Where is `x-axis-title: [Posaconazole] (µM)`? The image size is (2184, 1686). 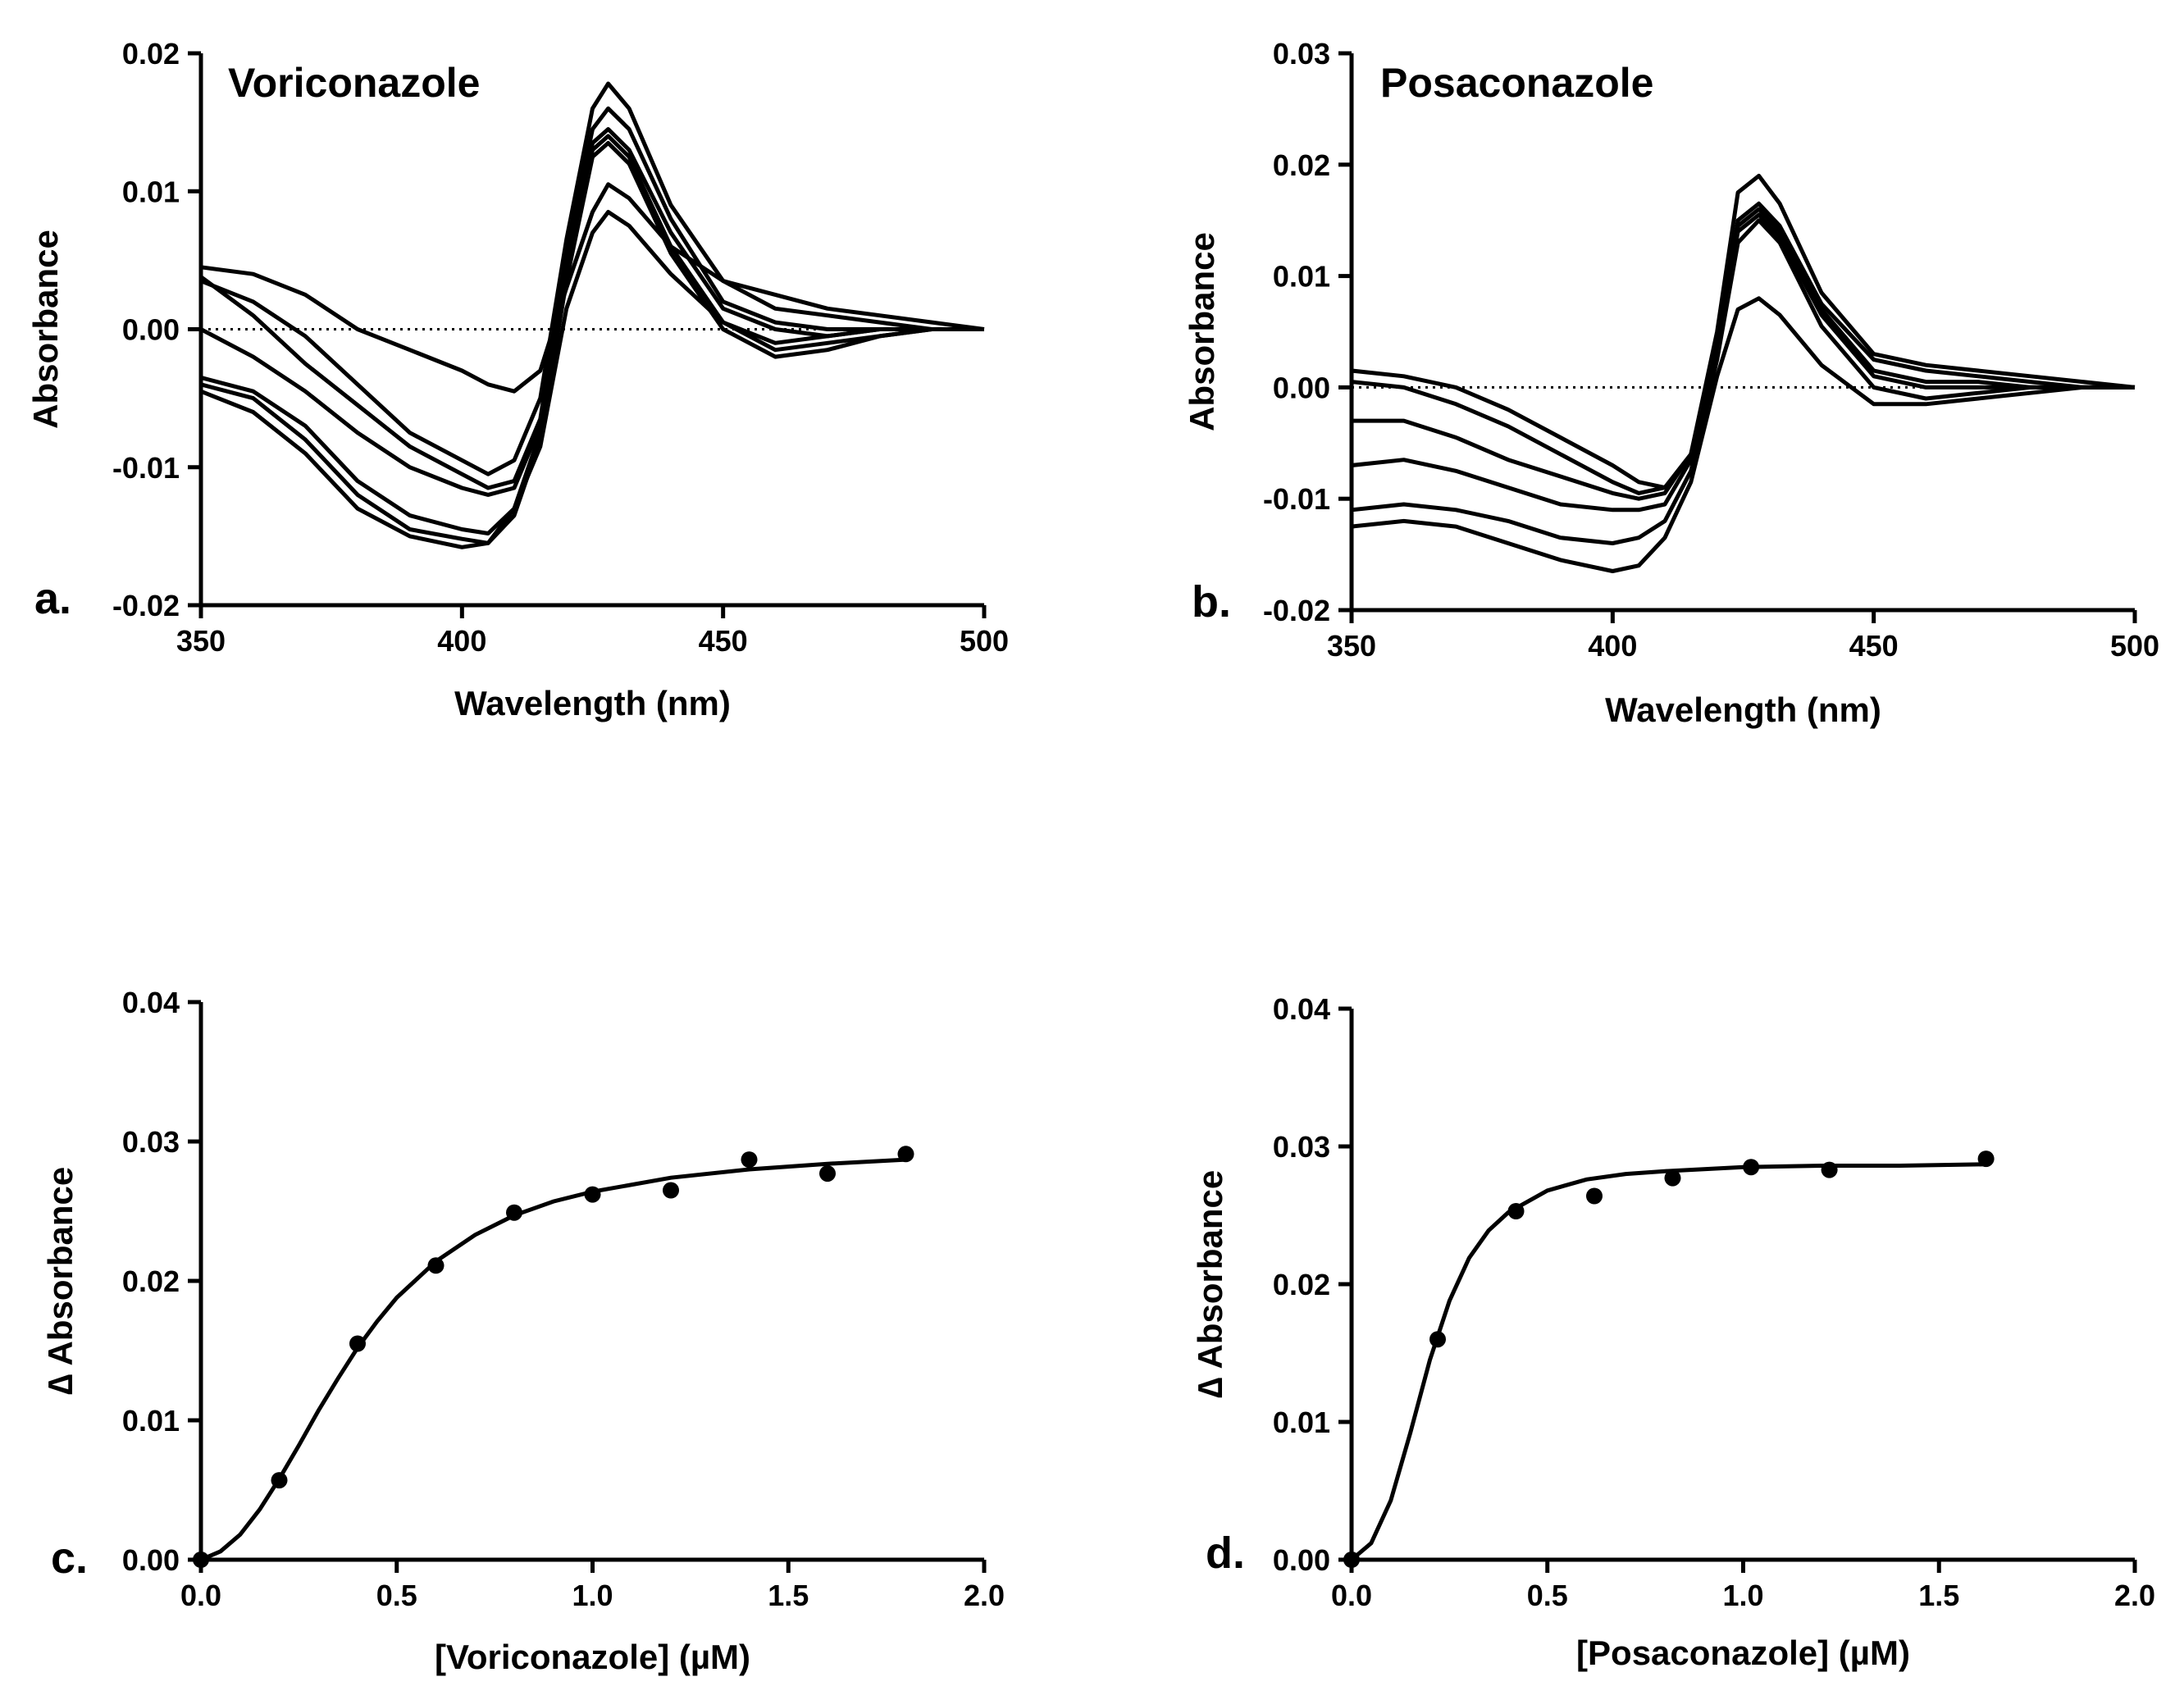 x-axis-title: [Posaconazole] (µM) is located at coordinates (1743, 1653).